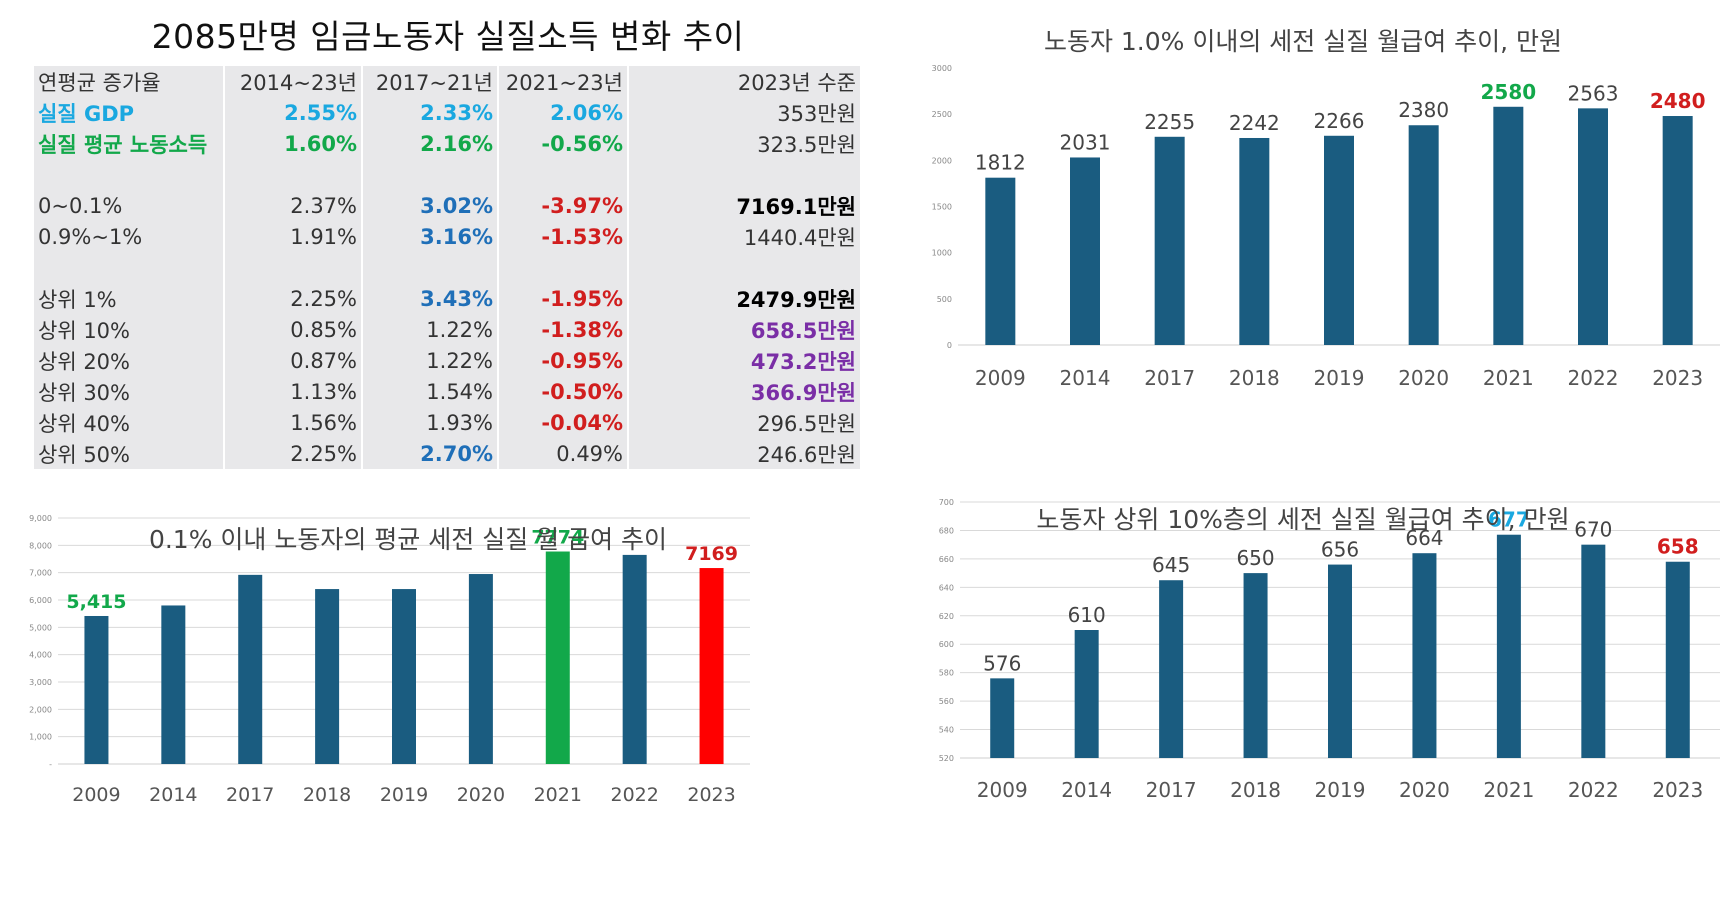 The width and height of the screenshot is (1726, 908). I want to click on bar-2020, so click(480, 669).